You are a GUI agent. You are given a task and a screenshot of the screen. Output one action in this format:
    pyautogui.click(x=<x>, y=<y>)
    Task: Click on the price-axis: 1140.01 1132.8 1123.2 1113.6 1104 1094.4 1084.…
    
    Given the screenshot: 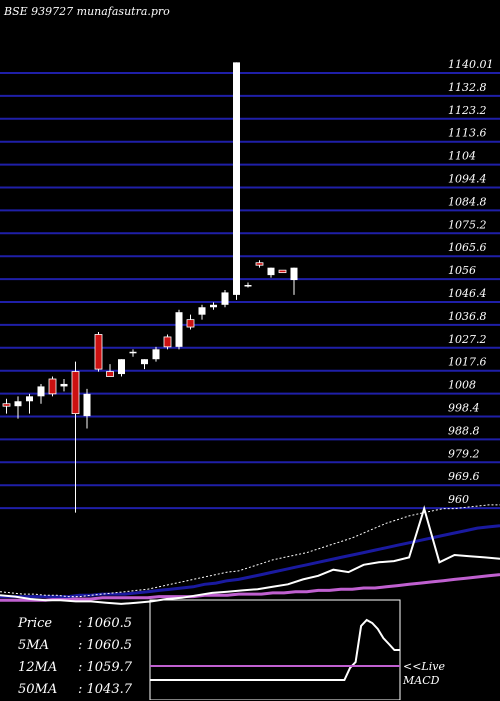 What is the action you would take?
    pyautogui.click(x=471, y=282)
    